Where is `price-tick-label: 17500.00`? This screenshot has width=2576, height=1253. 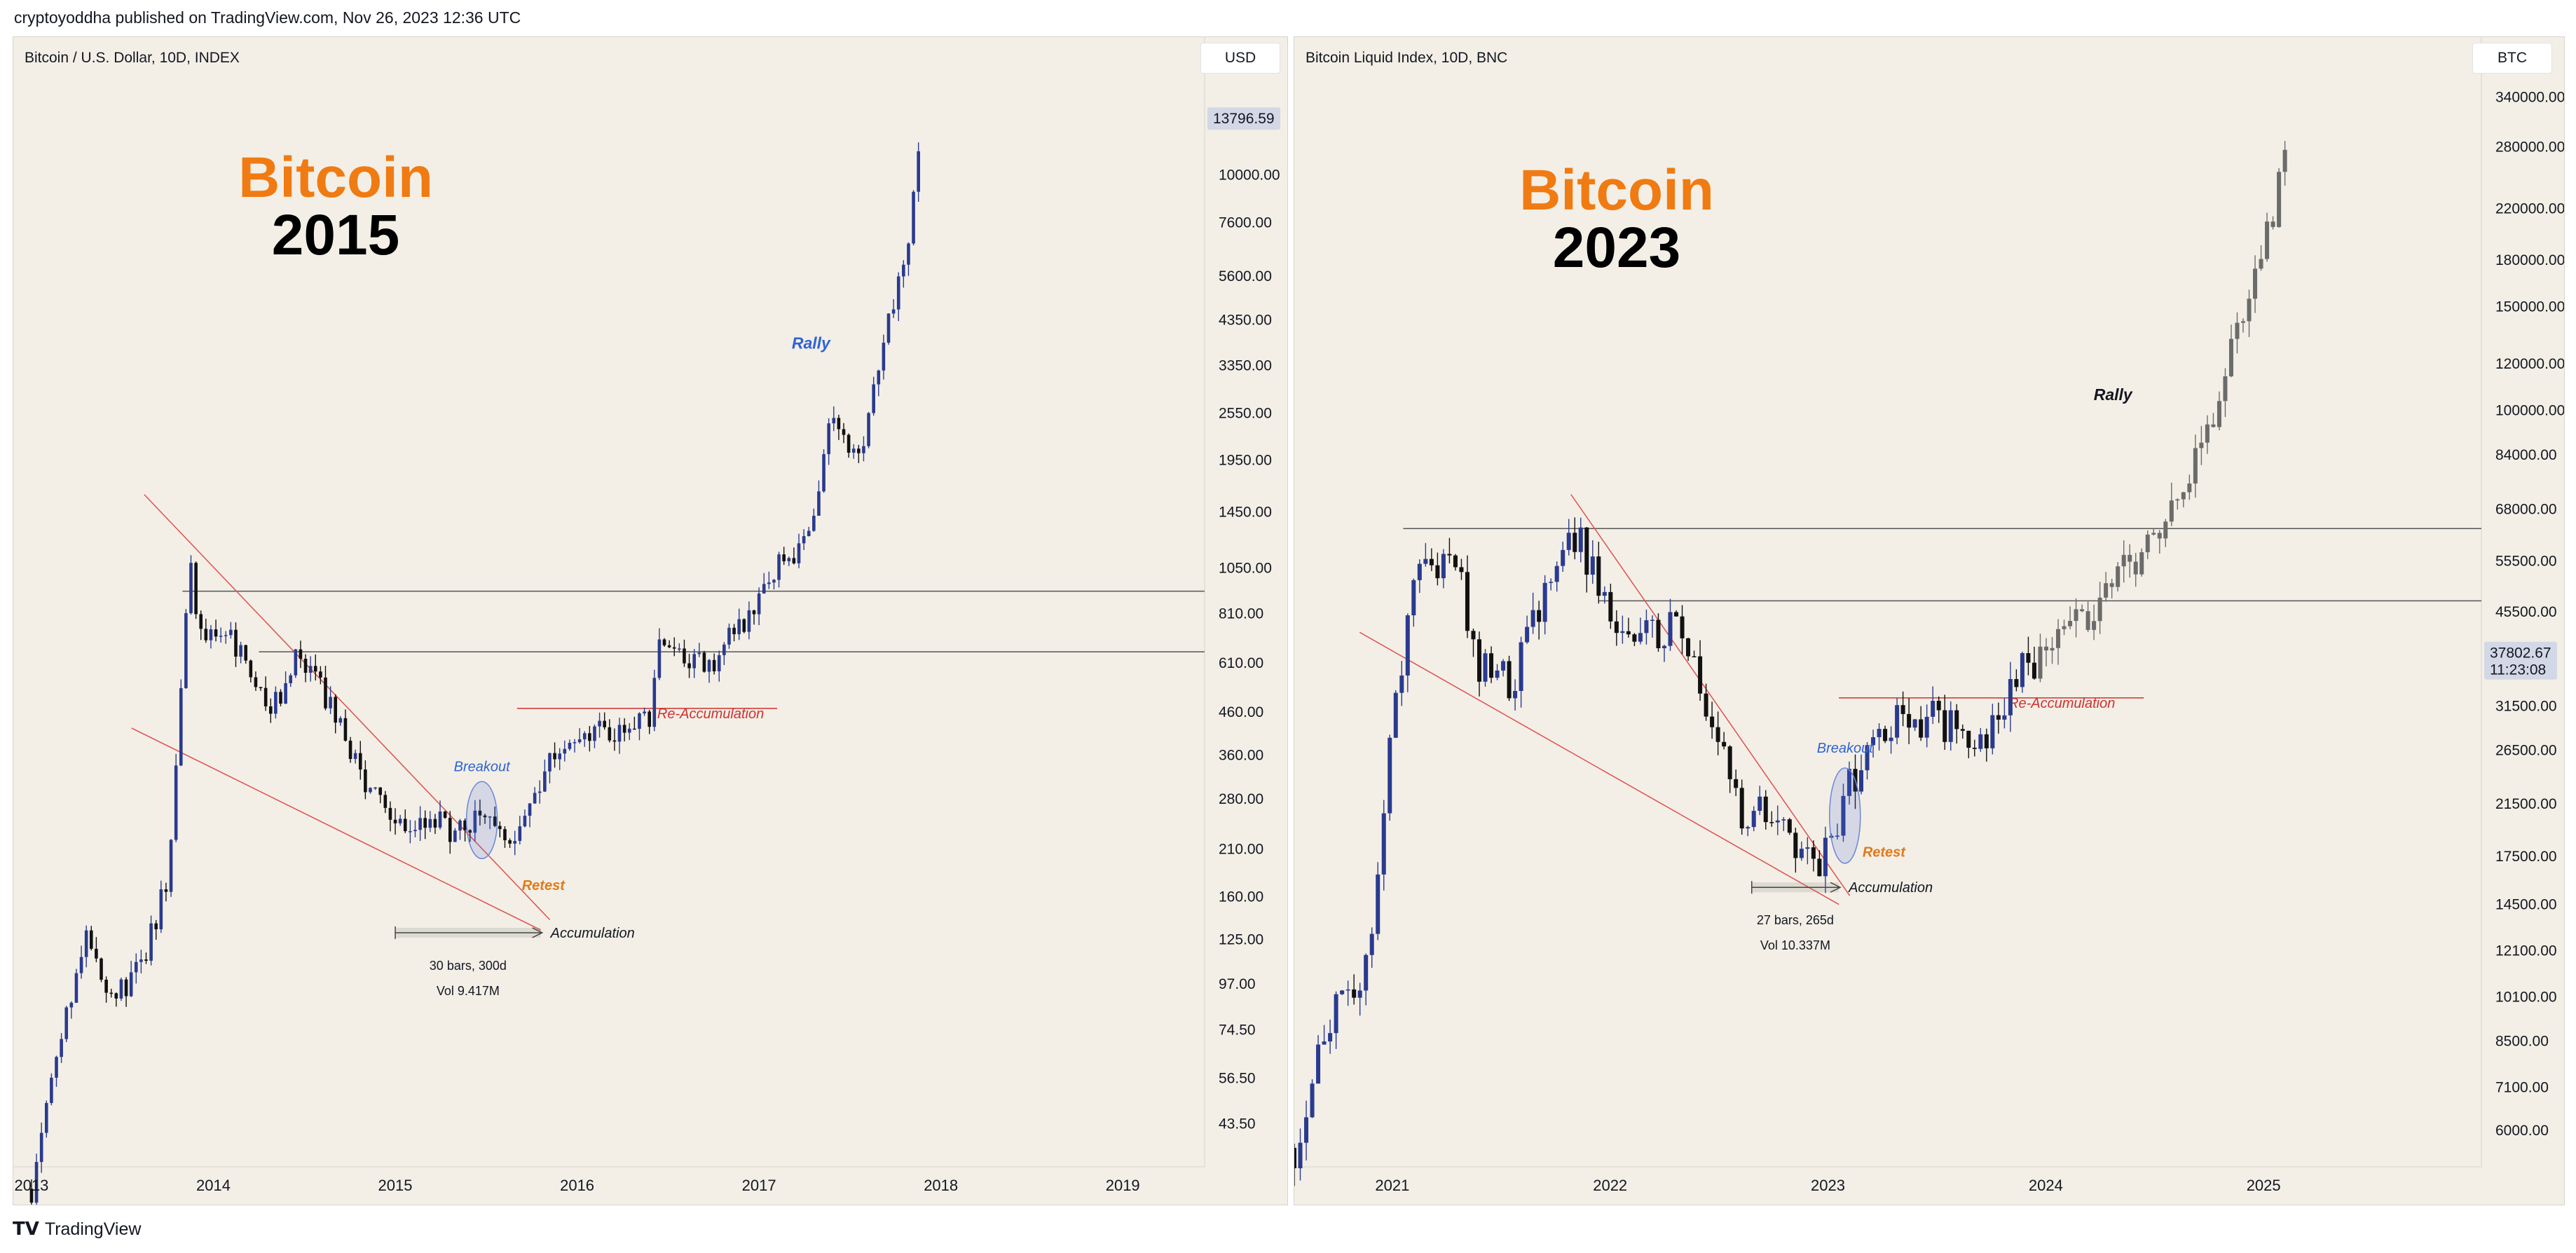 price-tick-label: 17500.00 is located at coordinates (2526, 857).